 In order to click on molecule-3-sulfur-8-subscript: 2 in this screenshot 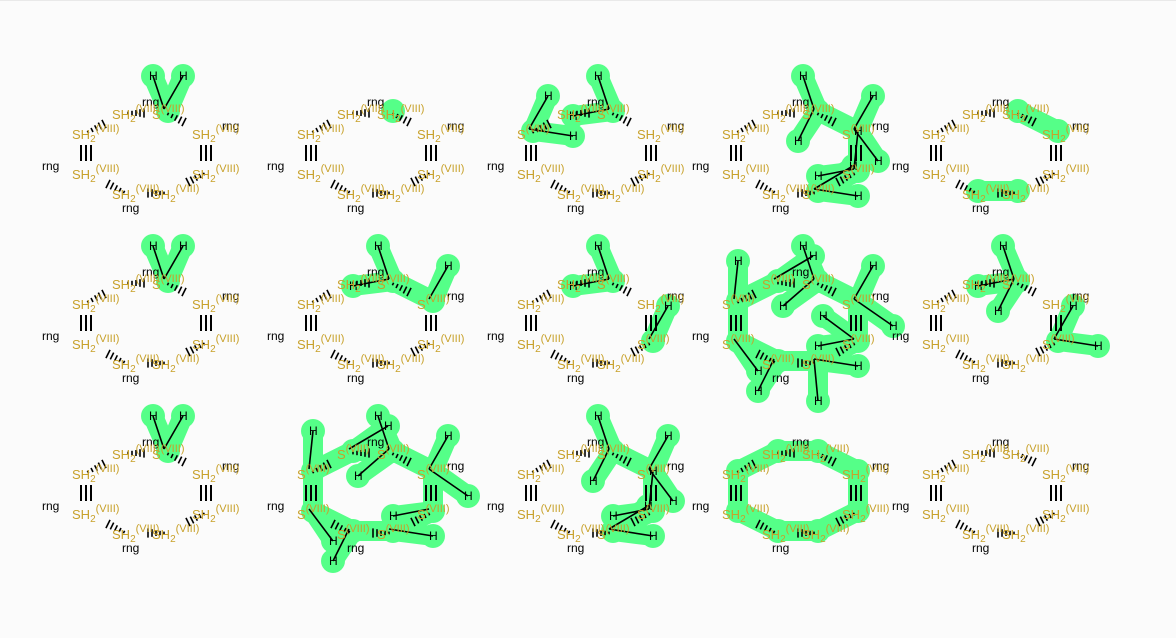, I will do `click(578, 119)`.